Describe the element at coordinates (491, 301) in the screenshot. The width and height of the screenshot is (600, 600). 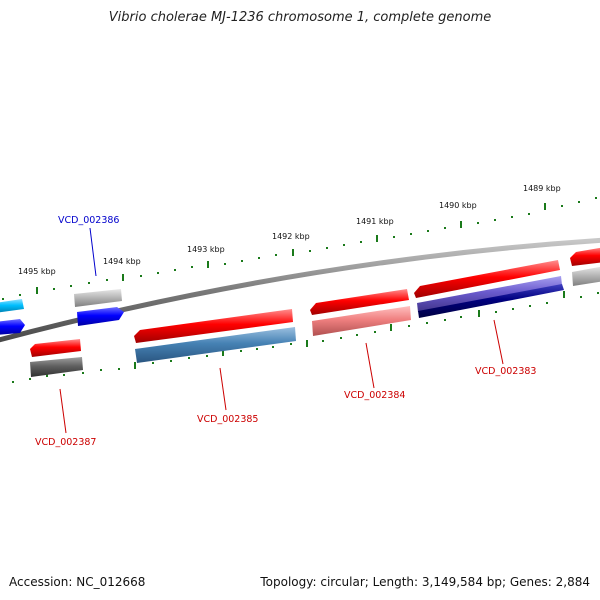
I see `feature-navy` at that location.